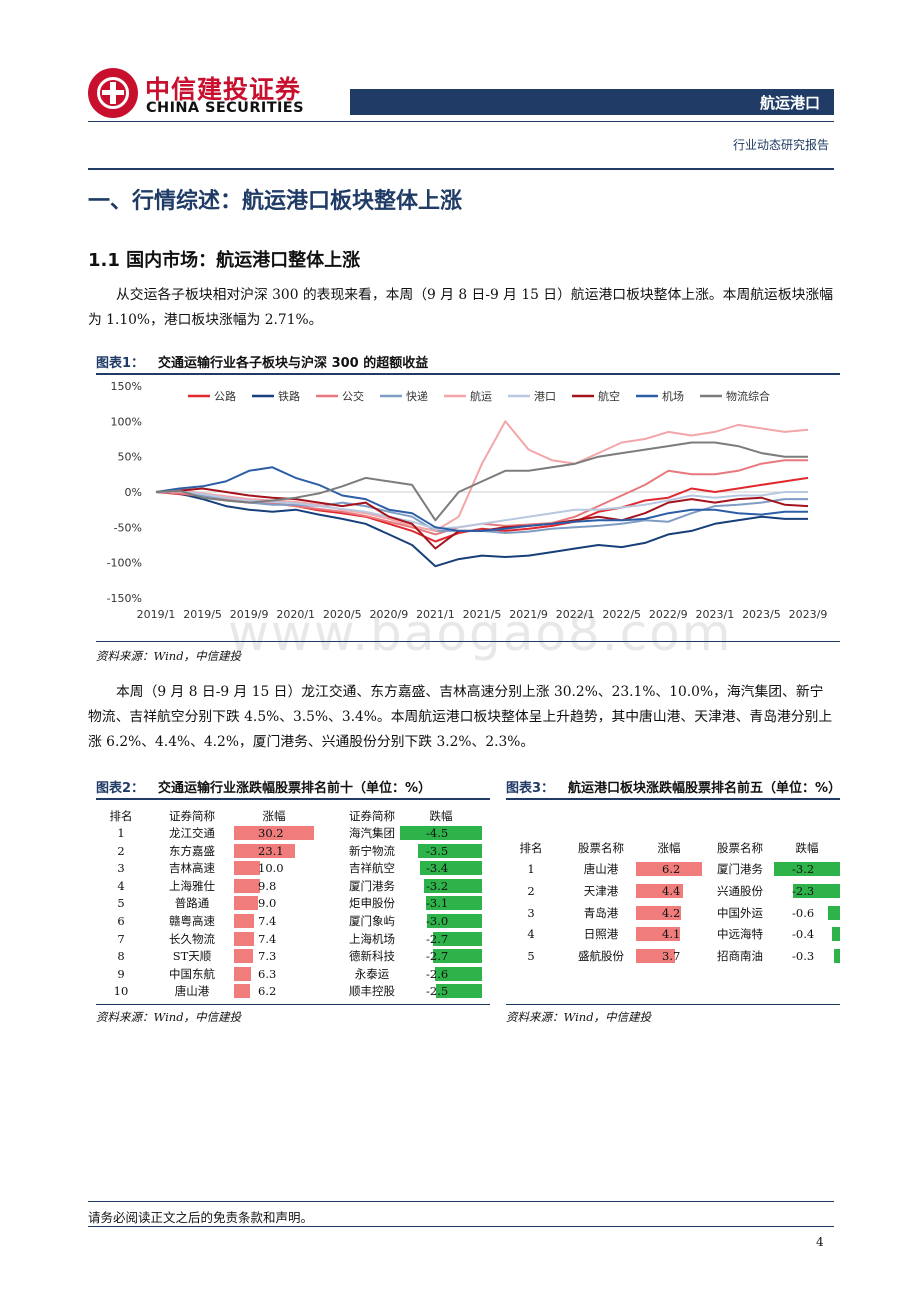 The width and height of the screenshot is (920, 1302). Describe the element at coordinates (531, 890) in the screenshot. I see `rank-cell: 2` at that location.